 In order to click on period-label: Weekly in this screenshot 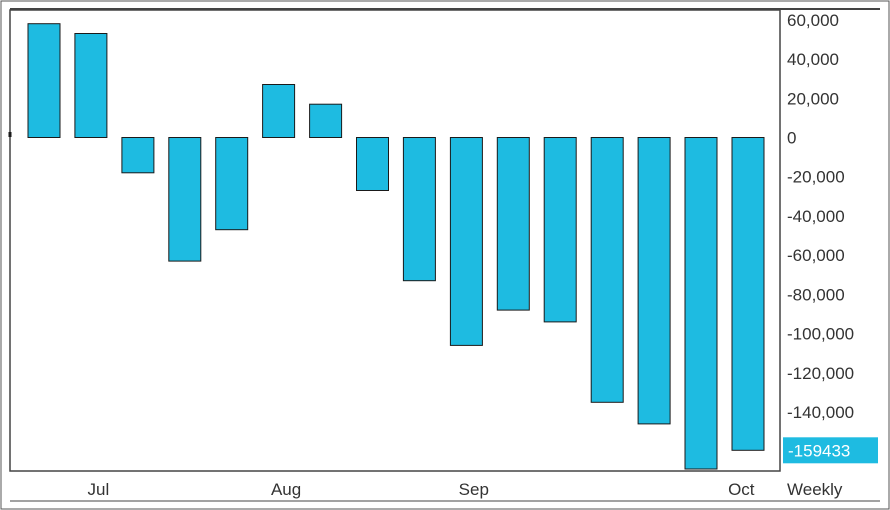, I will do `click(815, 489)`.